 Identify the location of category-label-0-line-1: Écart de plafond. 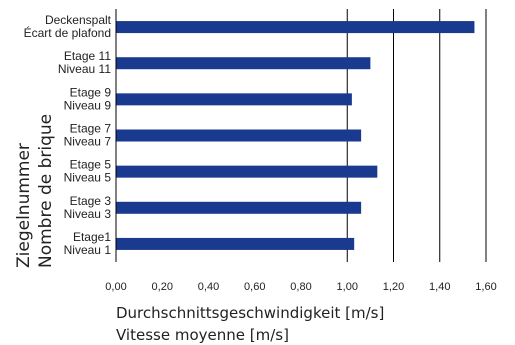
(67, 32).